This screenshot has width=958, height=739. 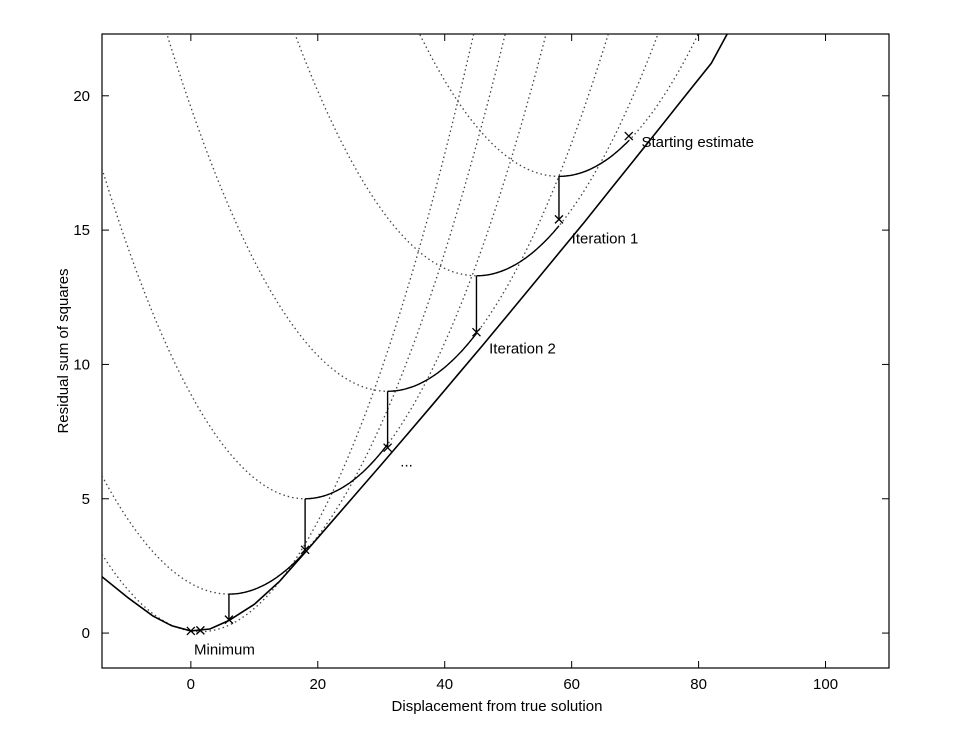 I want to click on annotation-3: Iteration 2, so click(x=522, y=349).